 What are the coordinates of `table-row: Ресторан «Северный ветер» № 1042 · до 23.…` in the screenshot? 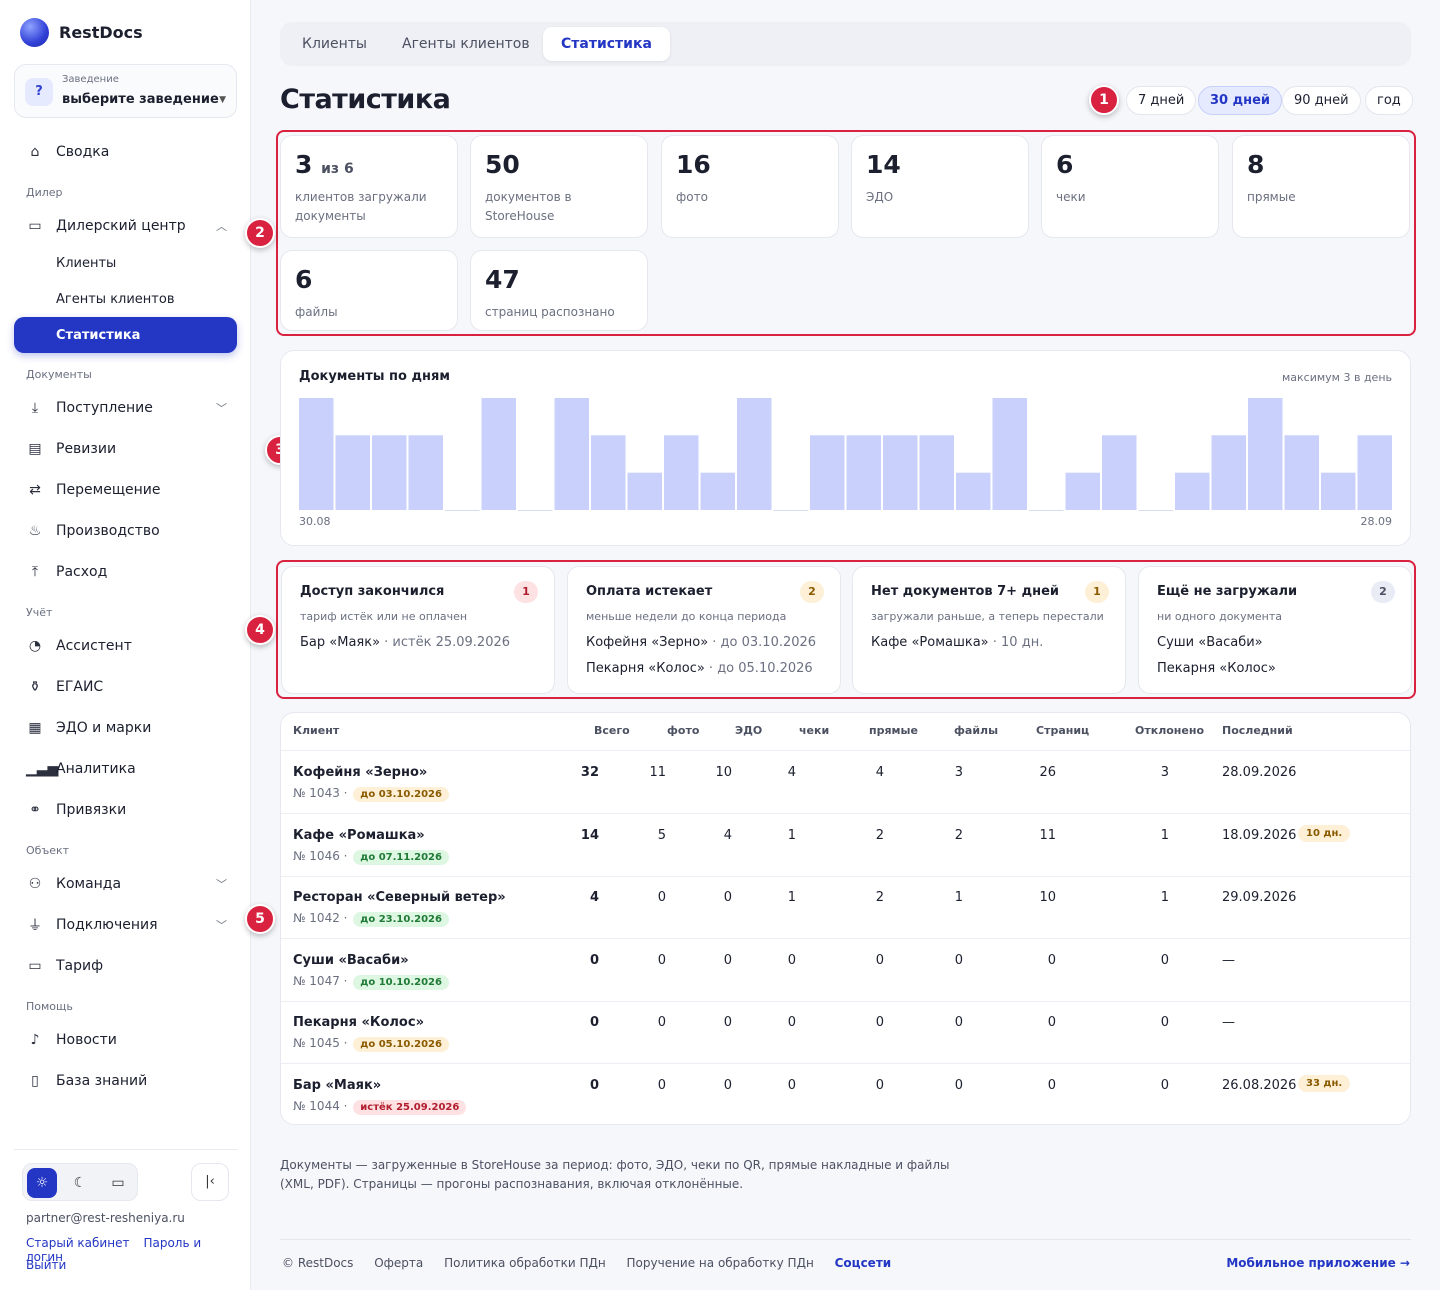 It's located at (845, 907).